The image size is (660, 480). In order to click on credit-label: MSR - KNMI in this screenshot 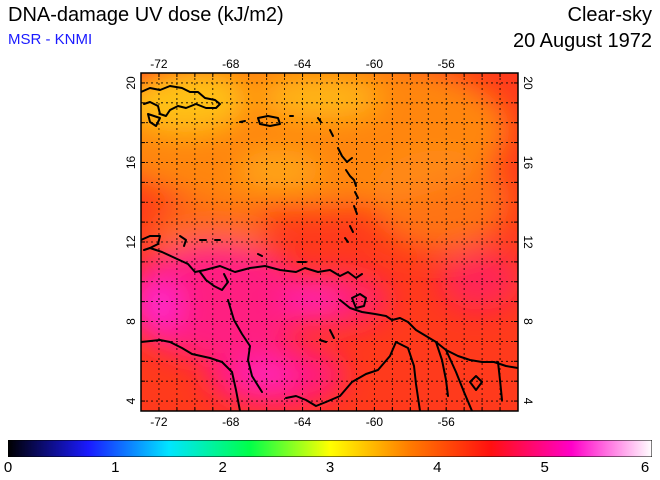, I will do `click(50, 39)`.